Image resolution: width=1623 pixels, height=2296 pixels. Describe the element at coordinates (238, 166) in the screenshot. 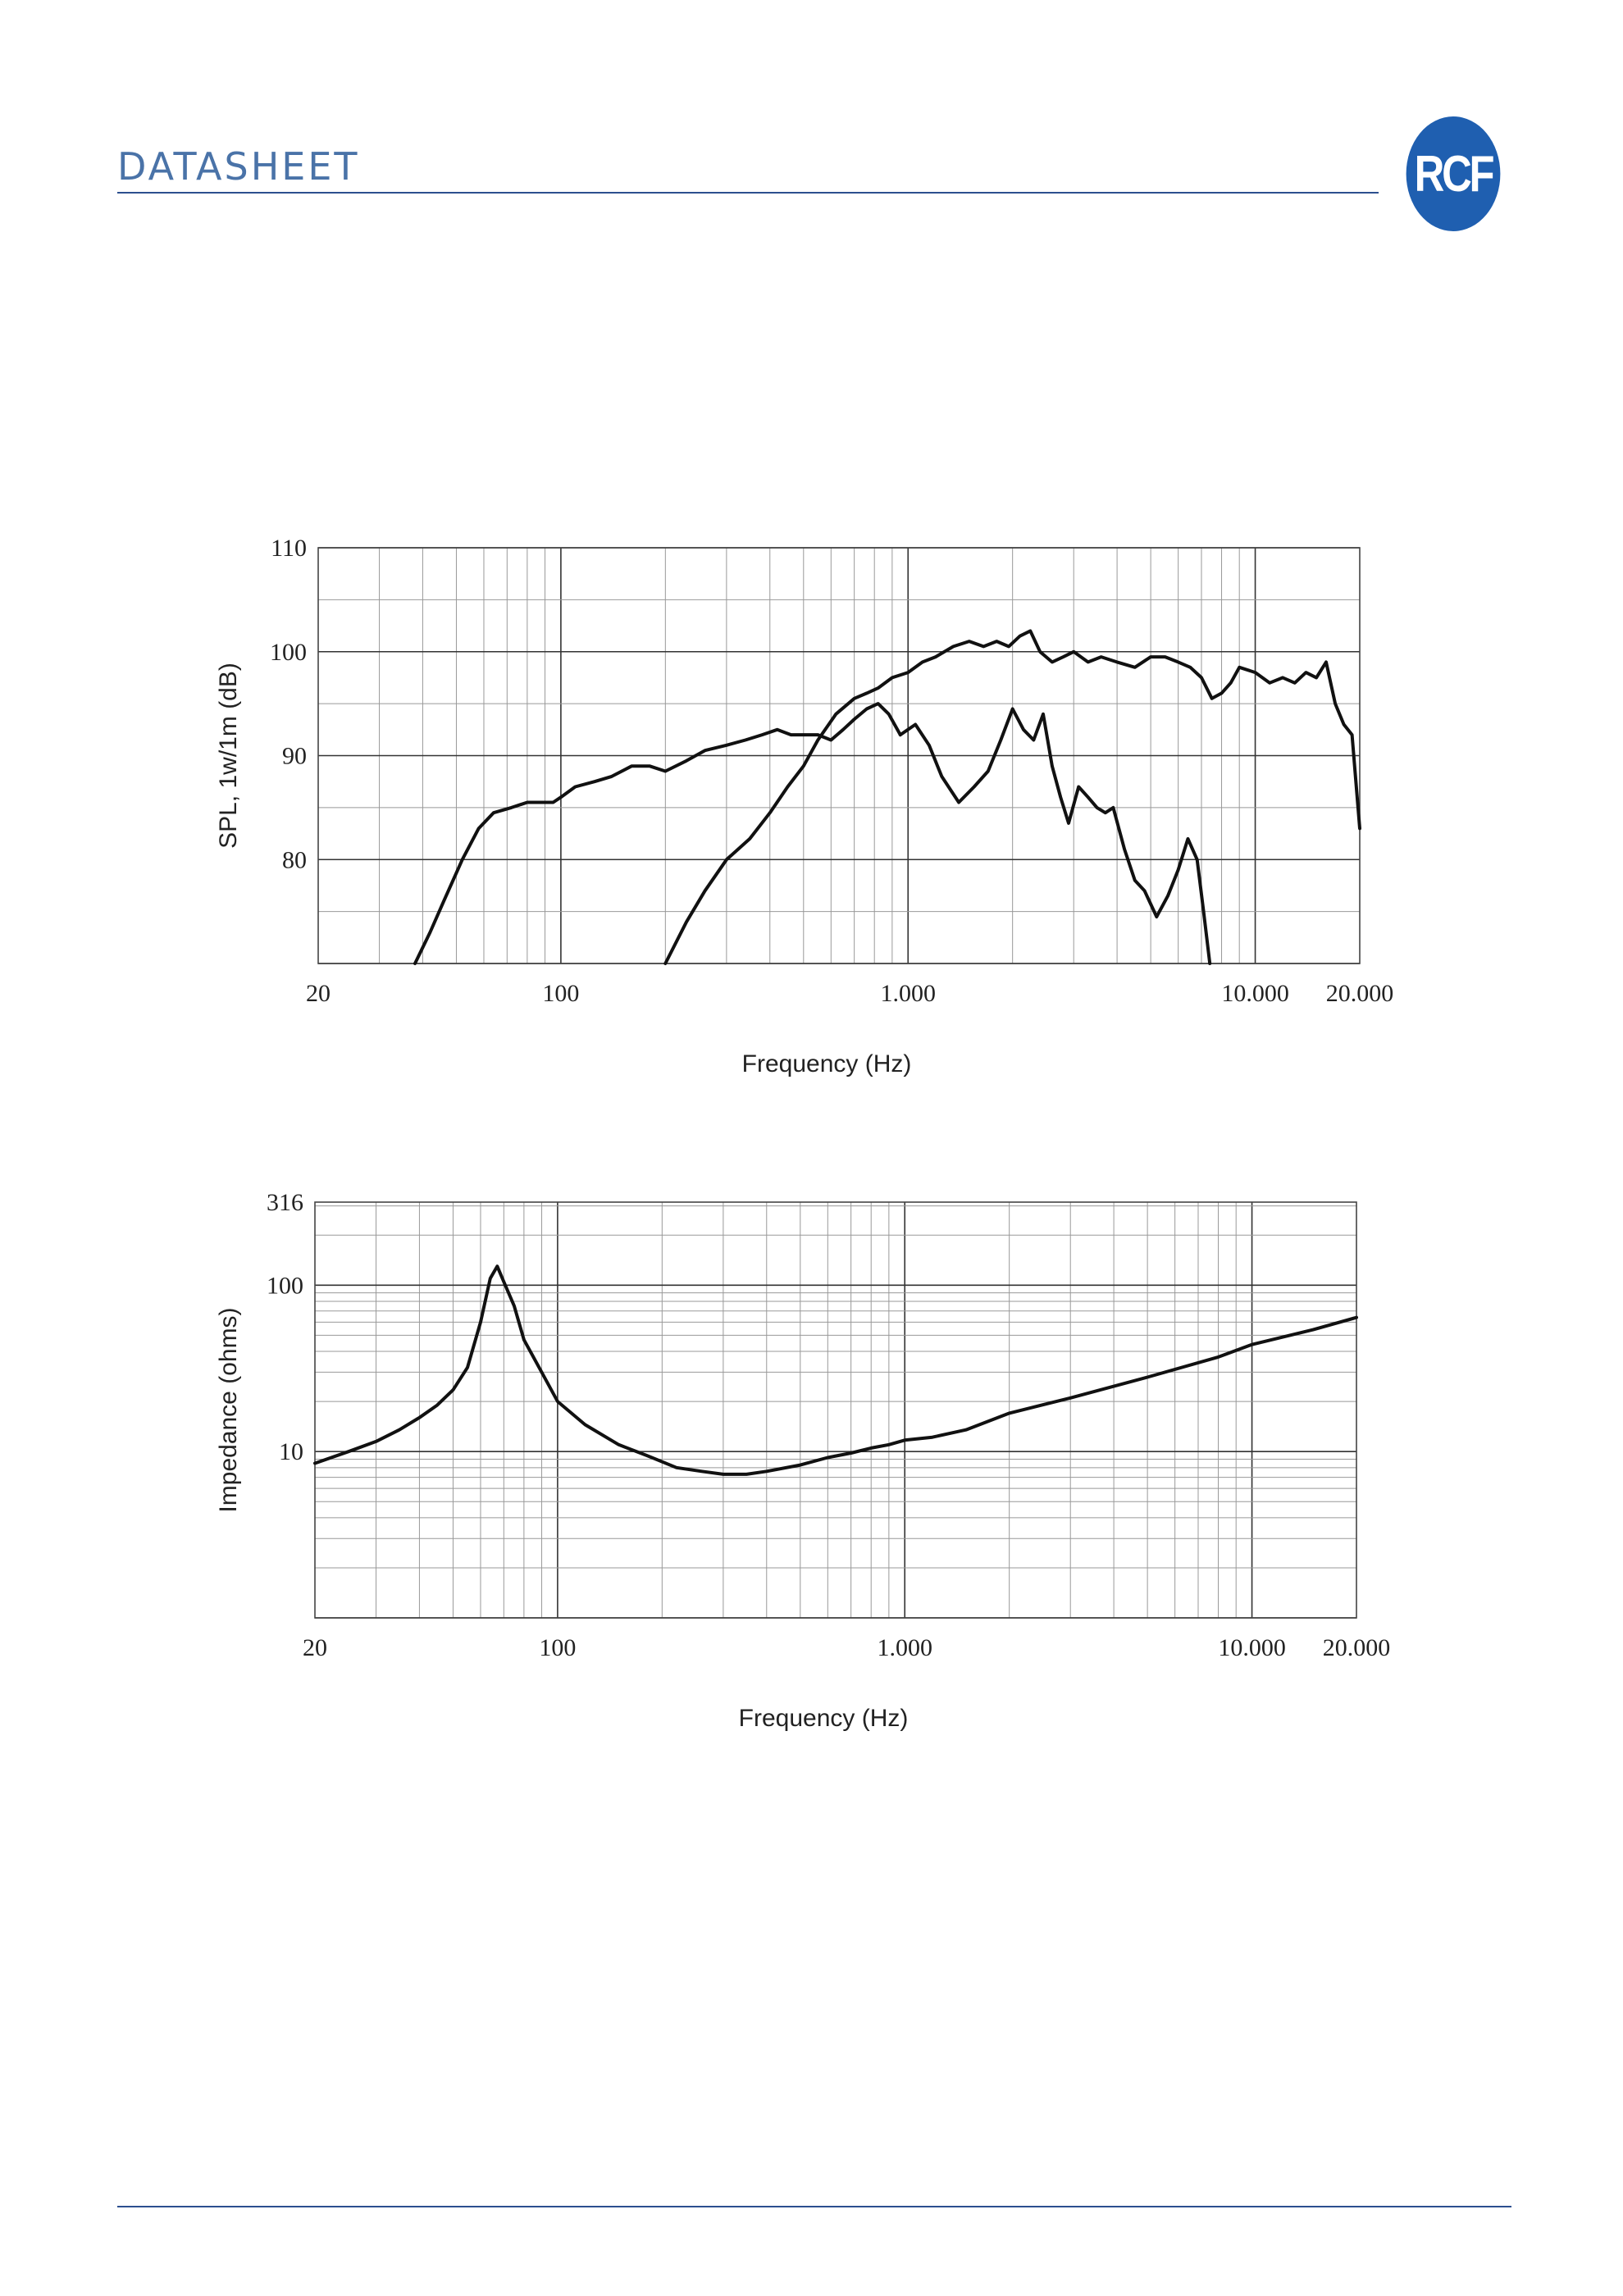

I see `page-title: DATASHEET` at that location.